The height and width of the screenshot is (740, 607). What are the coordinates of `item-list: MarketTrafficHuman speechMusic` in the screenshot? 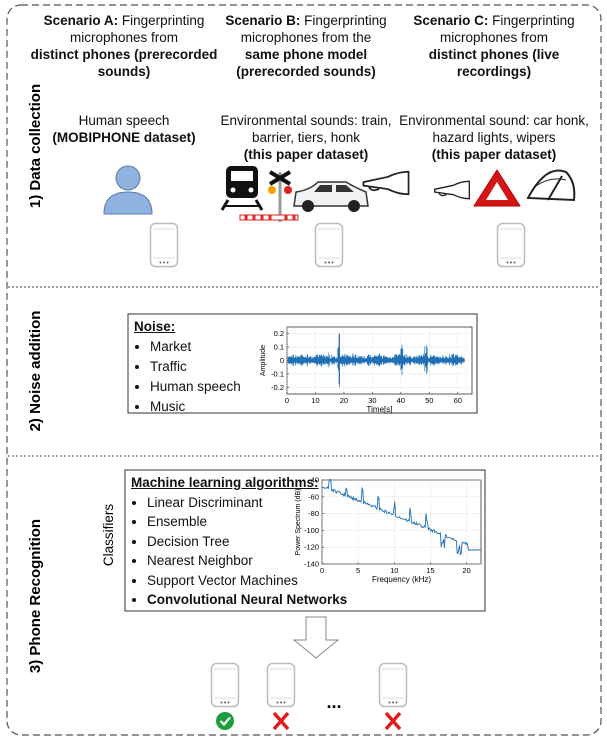 It's located at (187, 377).